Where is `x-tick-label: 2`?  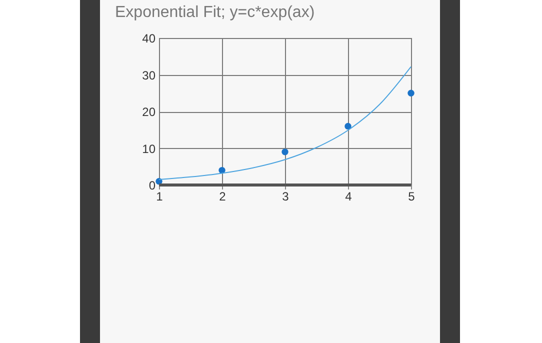 x-tick-label: 2 is located at coordinates (222, 197).